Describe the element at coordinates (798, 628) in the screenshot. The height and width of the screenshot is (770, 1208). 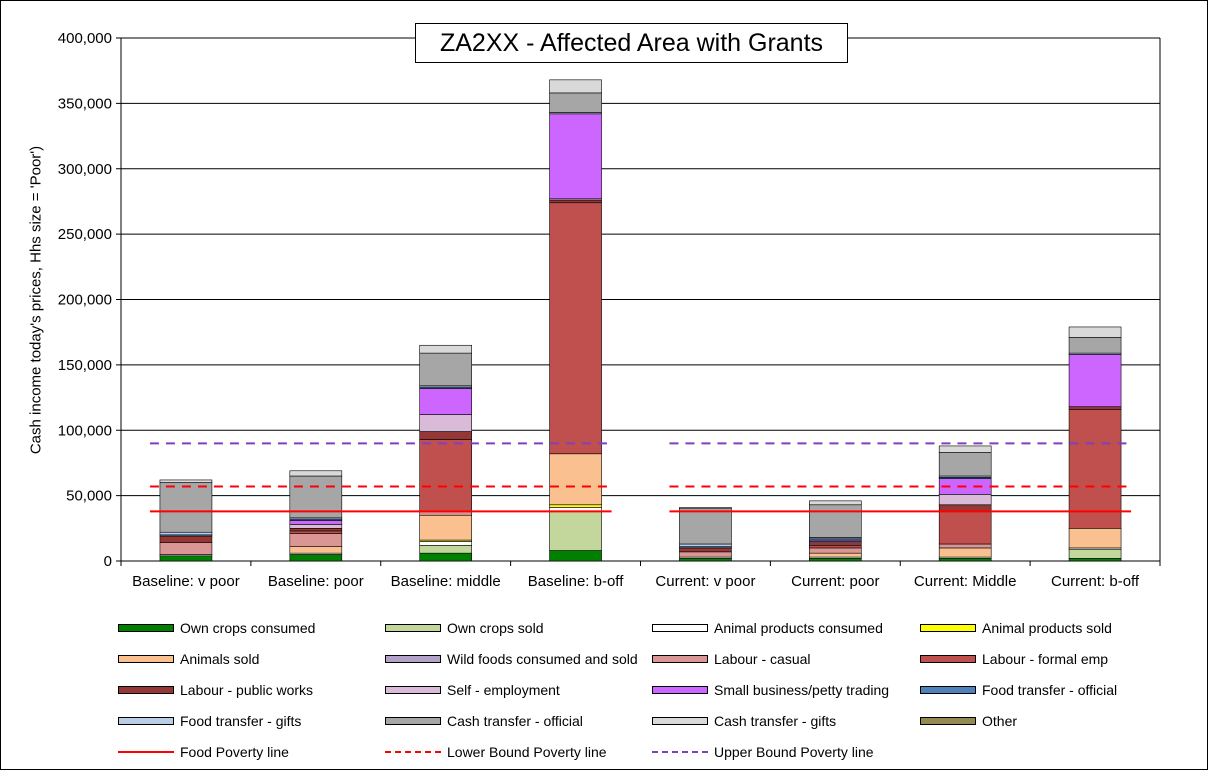
I see `legend-label: Animal products consumed` at that location.